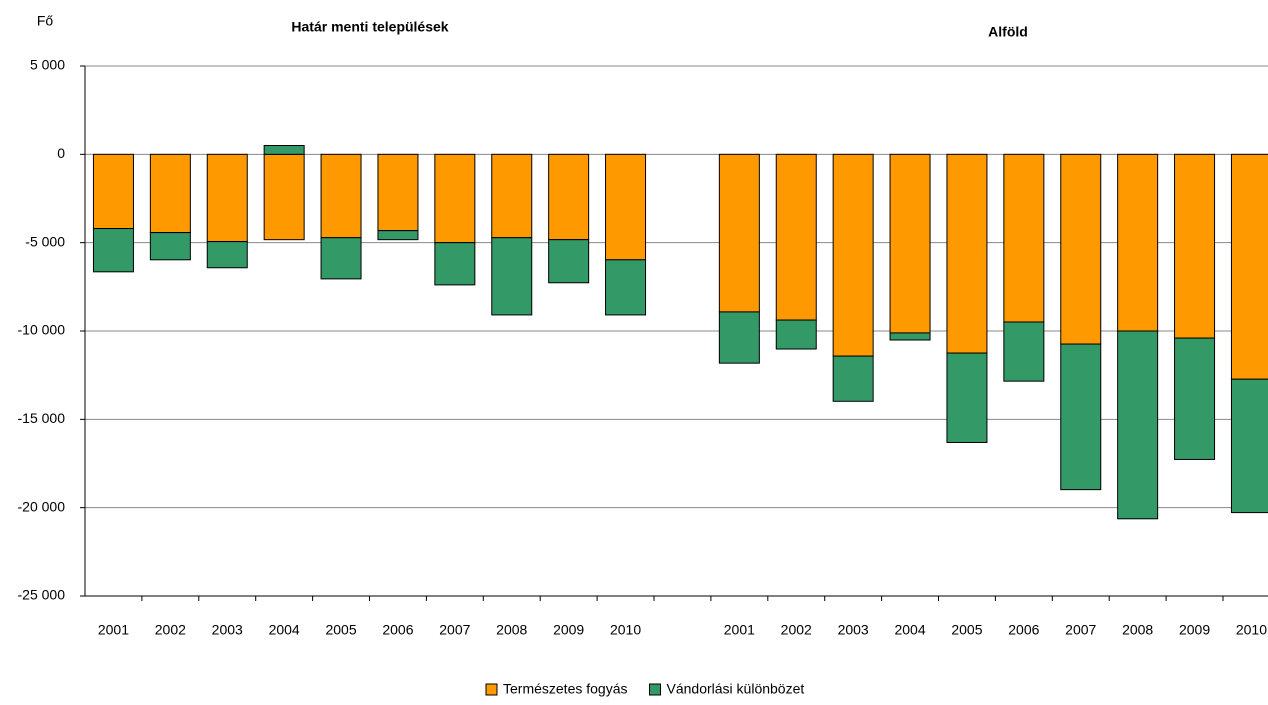 This screenshot has width=1268, height=705. Describe the element at coordinates (45, 21) in the screenshot. I see `y-axis-label: Fő` at that location.